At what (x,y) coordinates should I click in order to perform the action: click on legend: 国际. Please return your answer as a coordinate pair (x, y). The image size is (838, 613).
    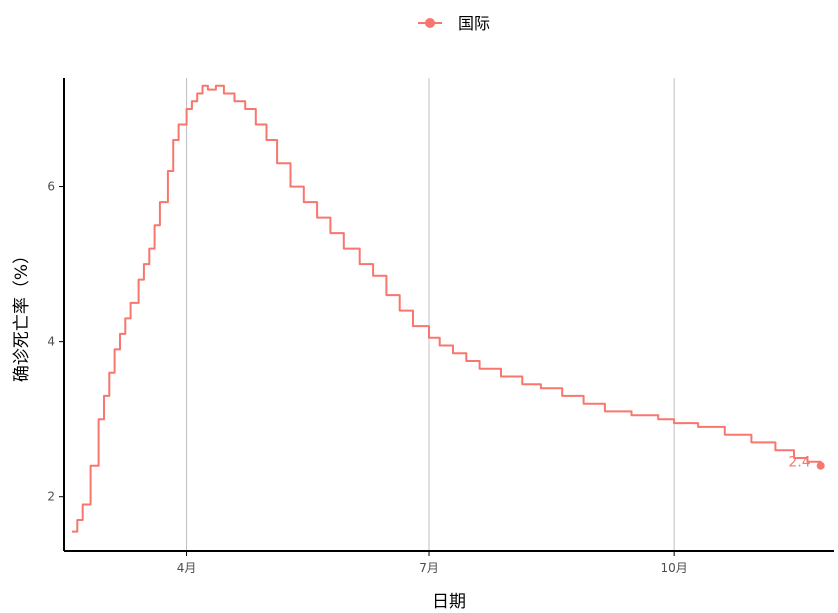
    Looking at the image, I should click on (454, 23).